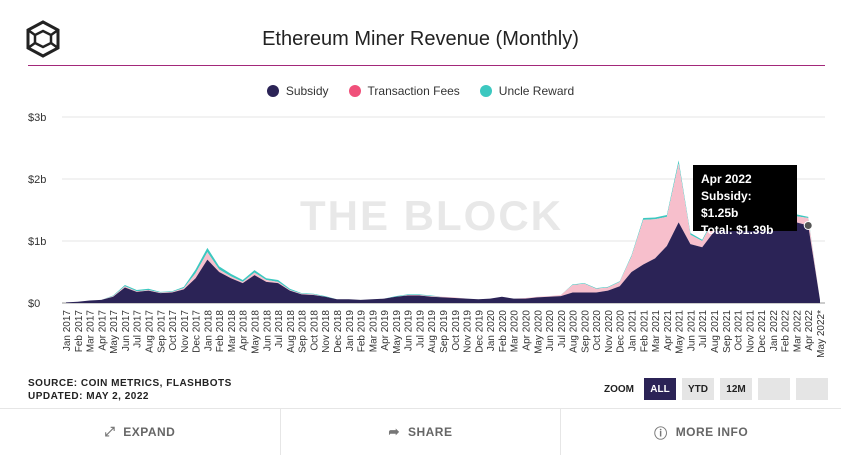  What do you see at coordinates (619, 389) in the screenshot?
I see `zoom-label: ZOOM` at bounding box center [619, 389].